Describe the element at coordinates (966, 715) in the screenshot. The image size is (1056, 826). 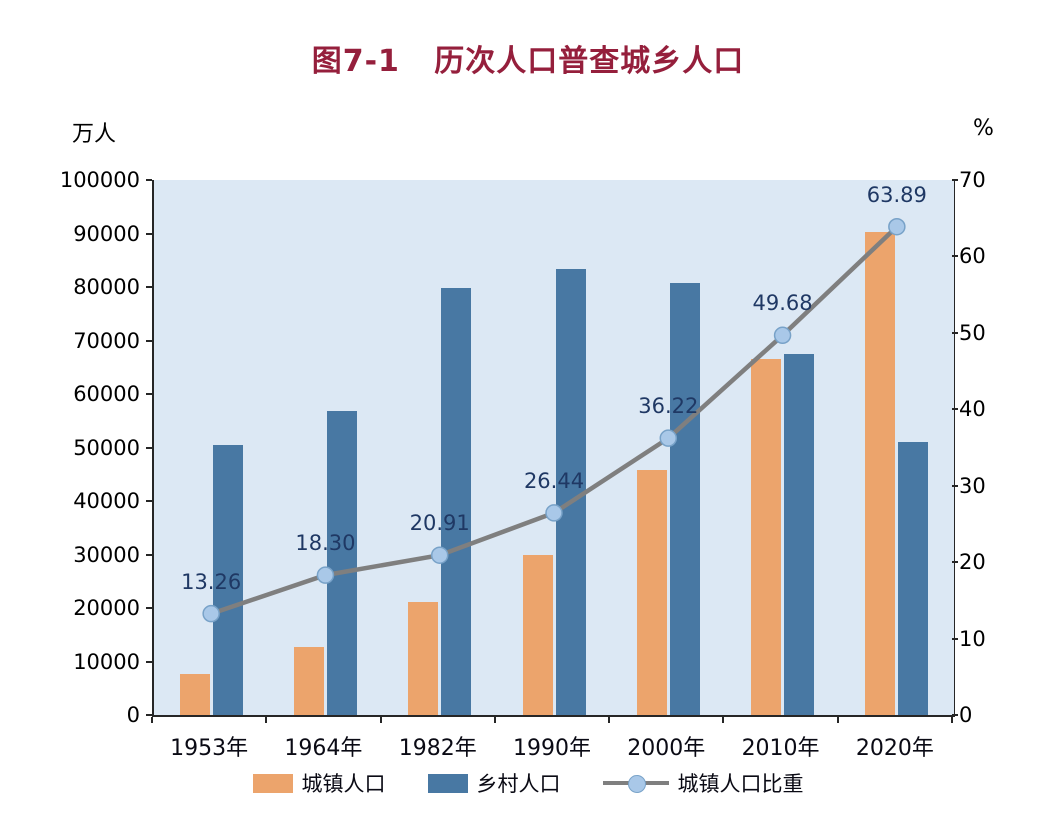
I see `right-axis-tick-0: 0` at that location.